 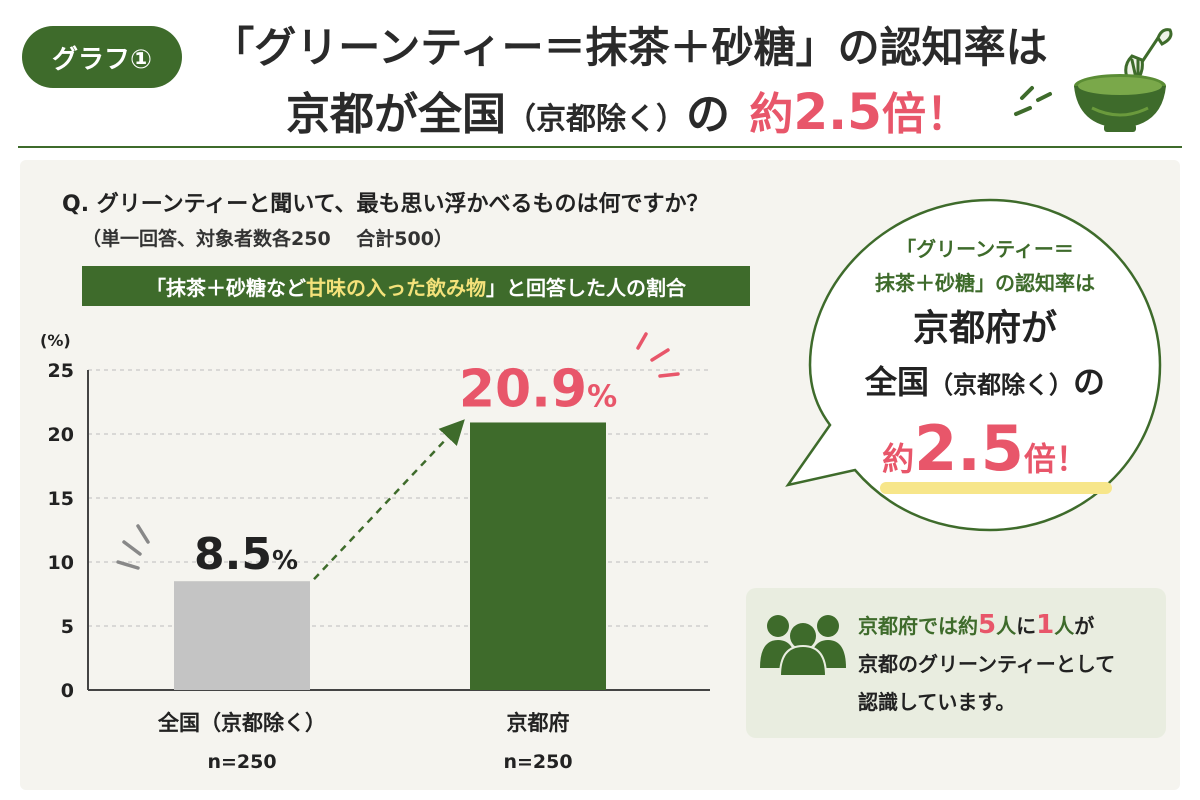 I want to click on bars, so click(x=390, y=556).